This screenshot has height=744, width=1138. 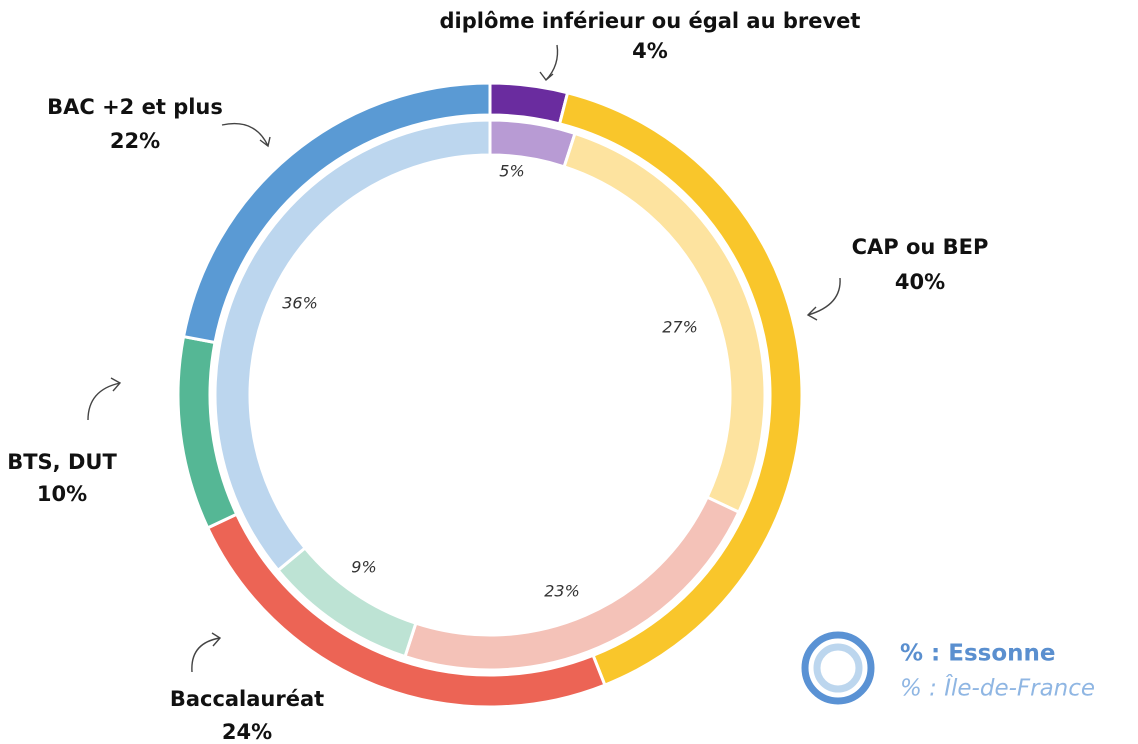 What do you see at coordinates (511, 171) in the screenshot?
I see `value-label: 5%` at bounding box center [511, 171].